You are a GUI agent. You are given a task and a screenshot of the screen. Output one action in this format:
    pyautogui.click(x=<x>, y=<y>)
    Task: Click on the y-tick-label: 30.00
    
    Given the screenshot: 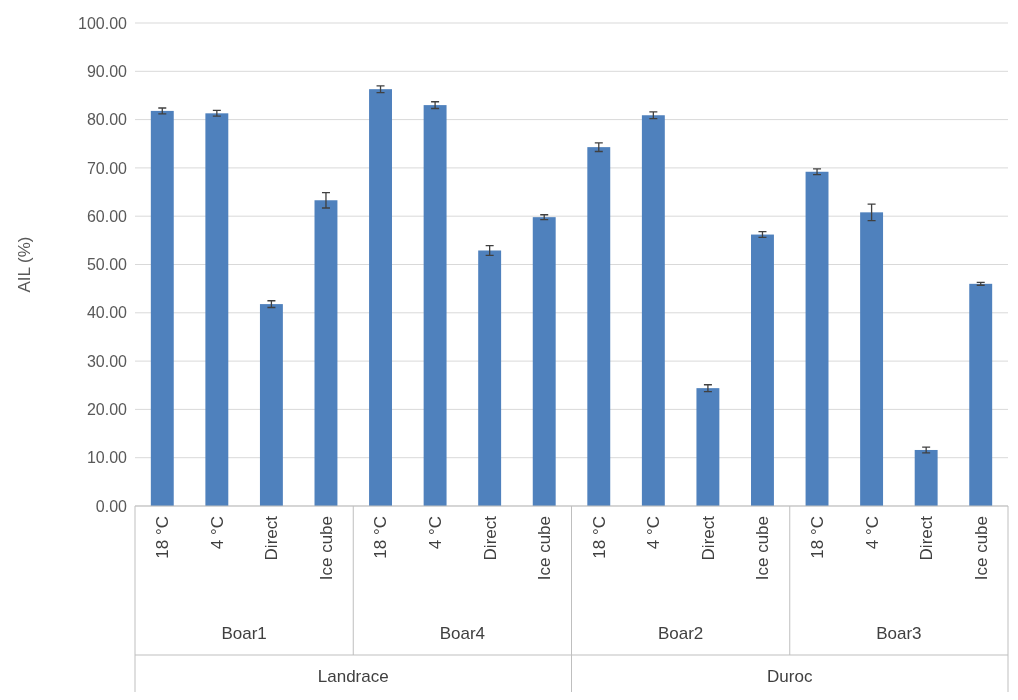 What is the action you would take?
    pyautogui.click(x=107, y=361)
    